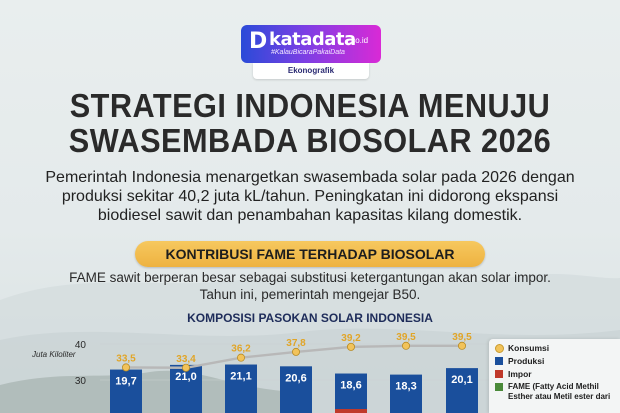 Image resolution: width=620 pixels, height=413 pixels. Describe the element at coordinates (125, 382) in the screenshot. I see `produksi-data-label: 19,7` at that location.